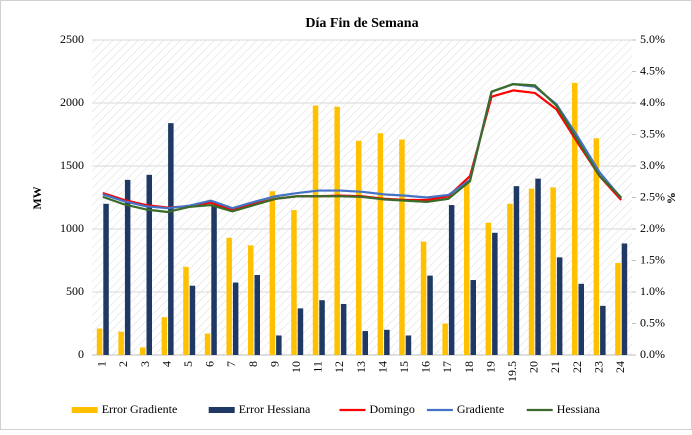  I want to click on x-tick-label: 17, so click(447, 367).